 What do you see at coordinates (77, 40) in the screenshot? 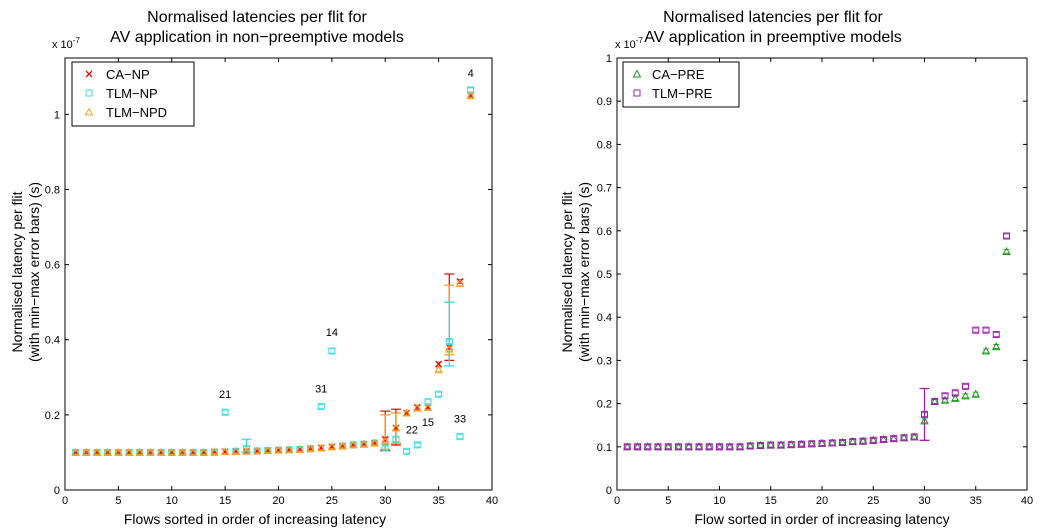
I see `y-scale-exponent: -7` at bounding box center [77, 40].